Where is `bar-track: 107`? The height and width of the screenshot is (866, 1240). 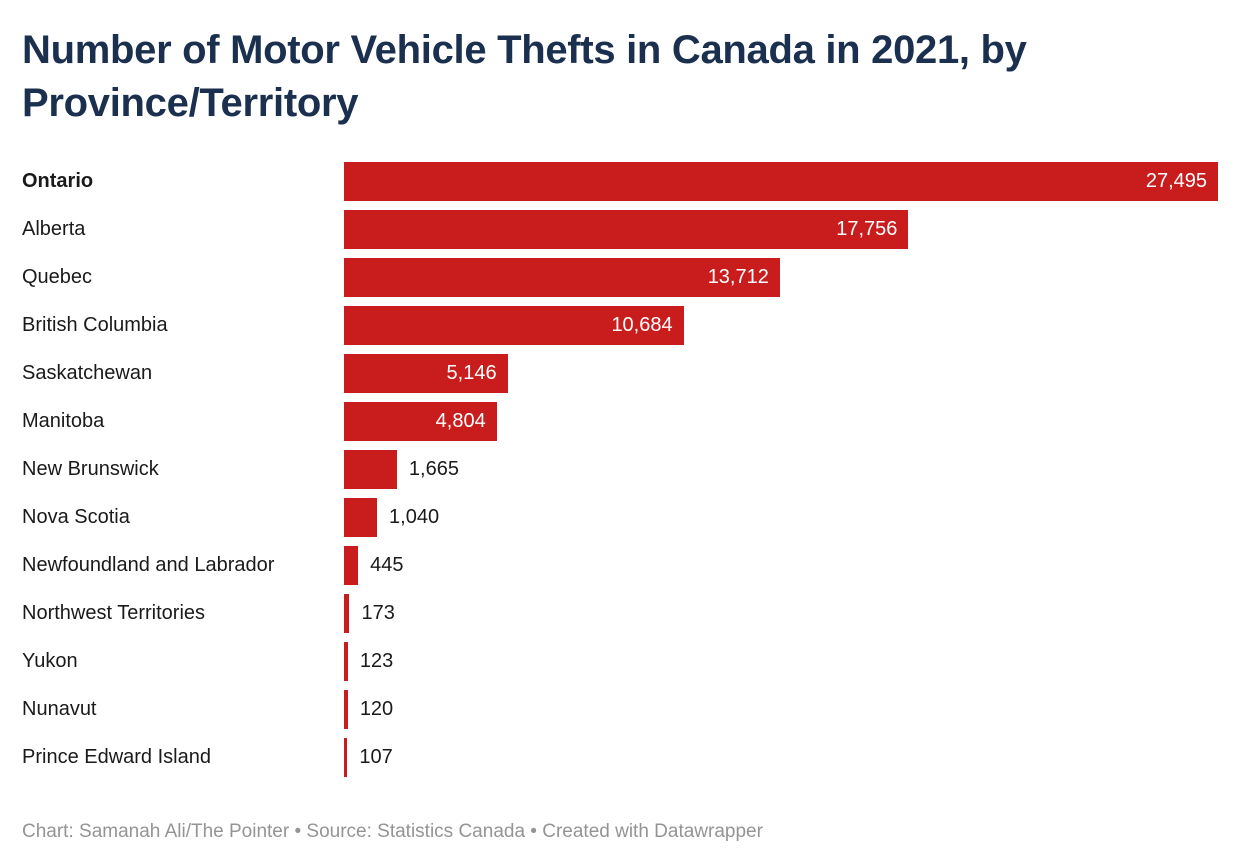
bar-track: 107 is located at coordinates (781, 757).